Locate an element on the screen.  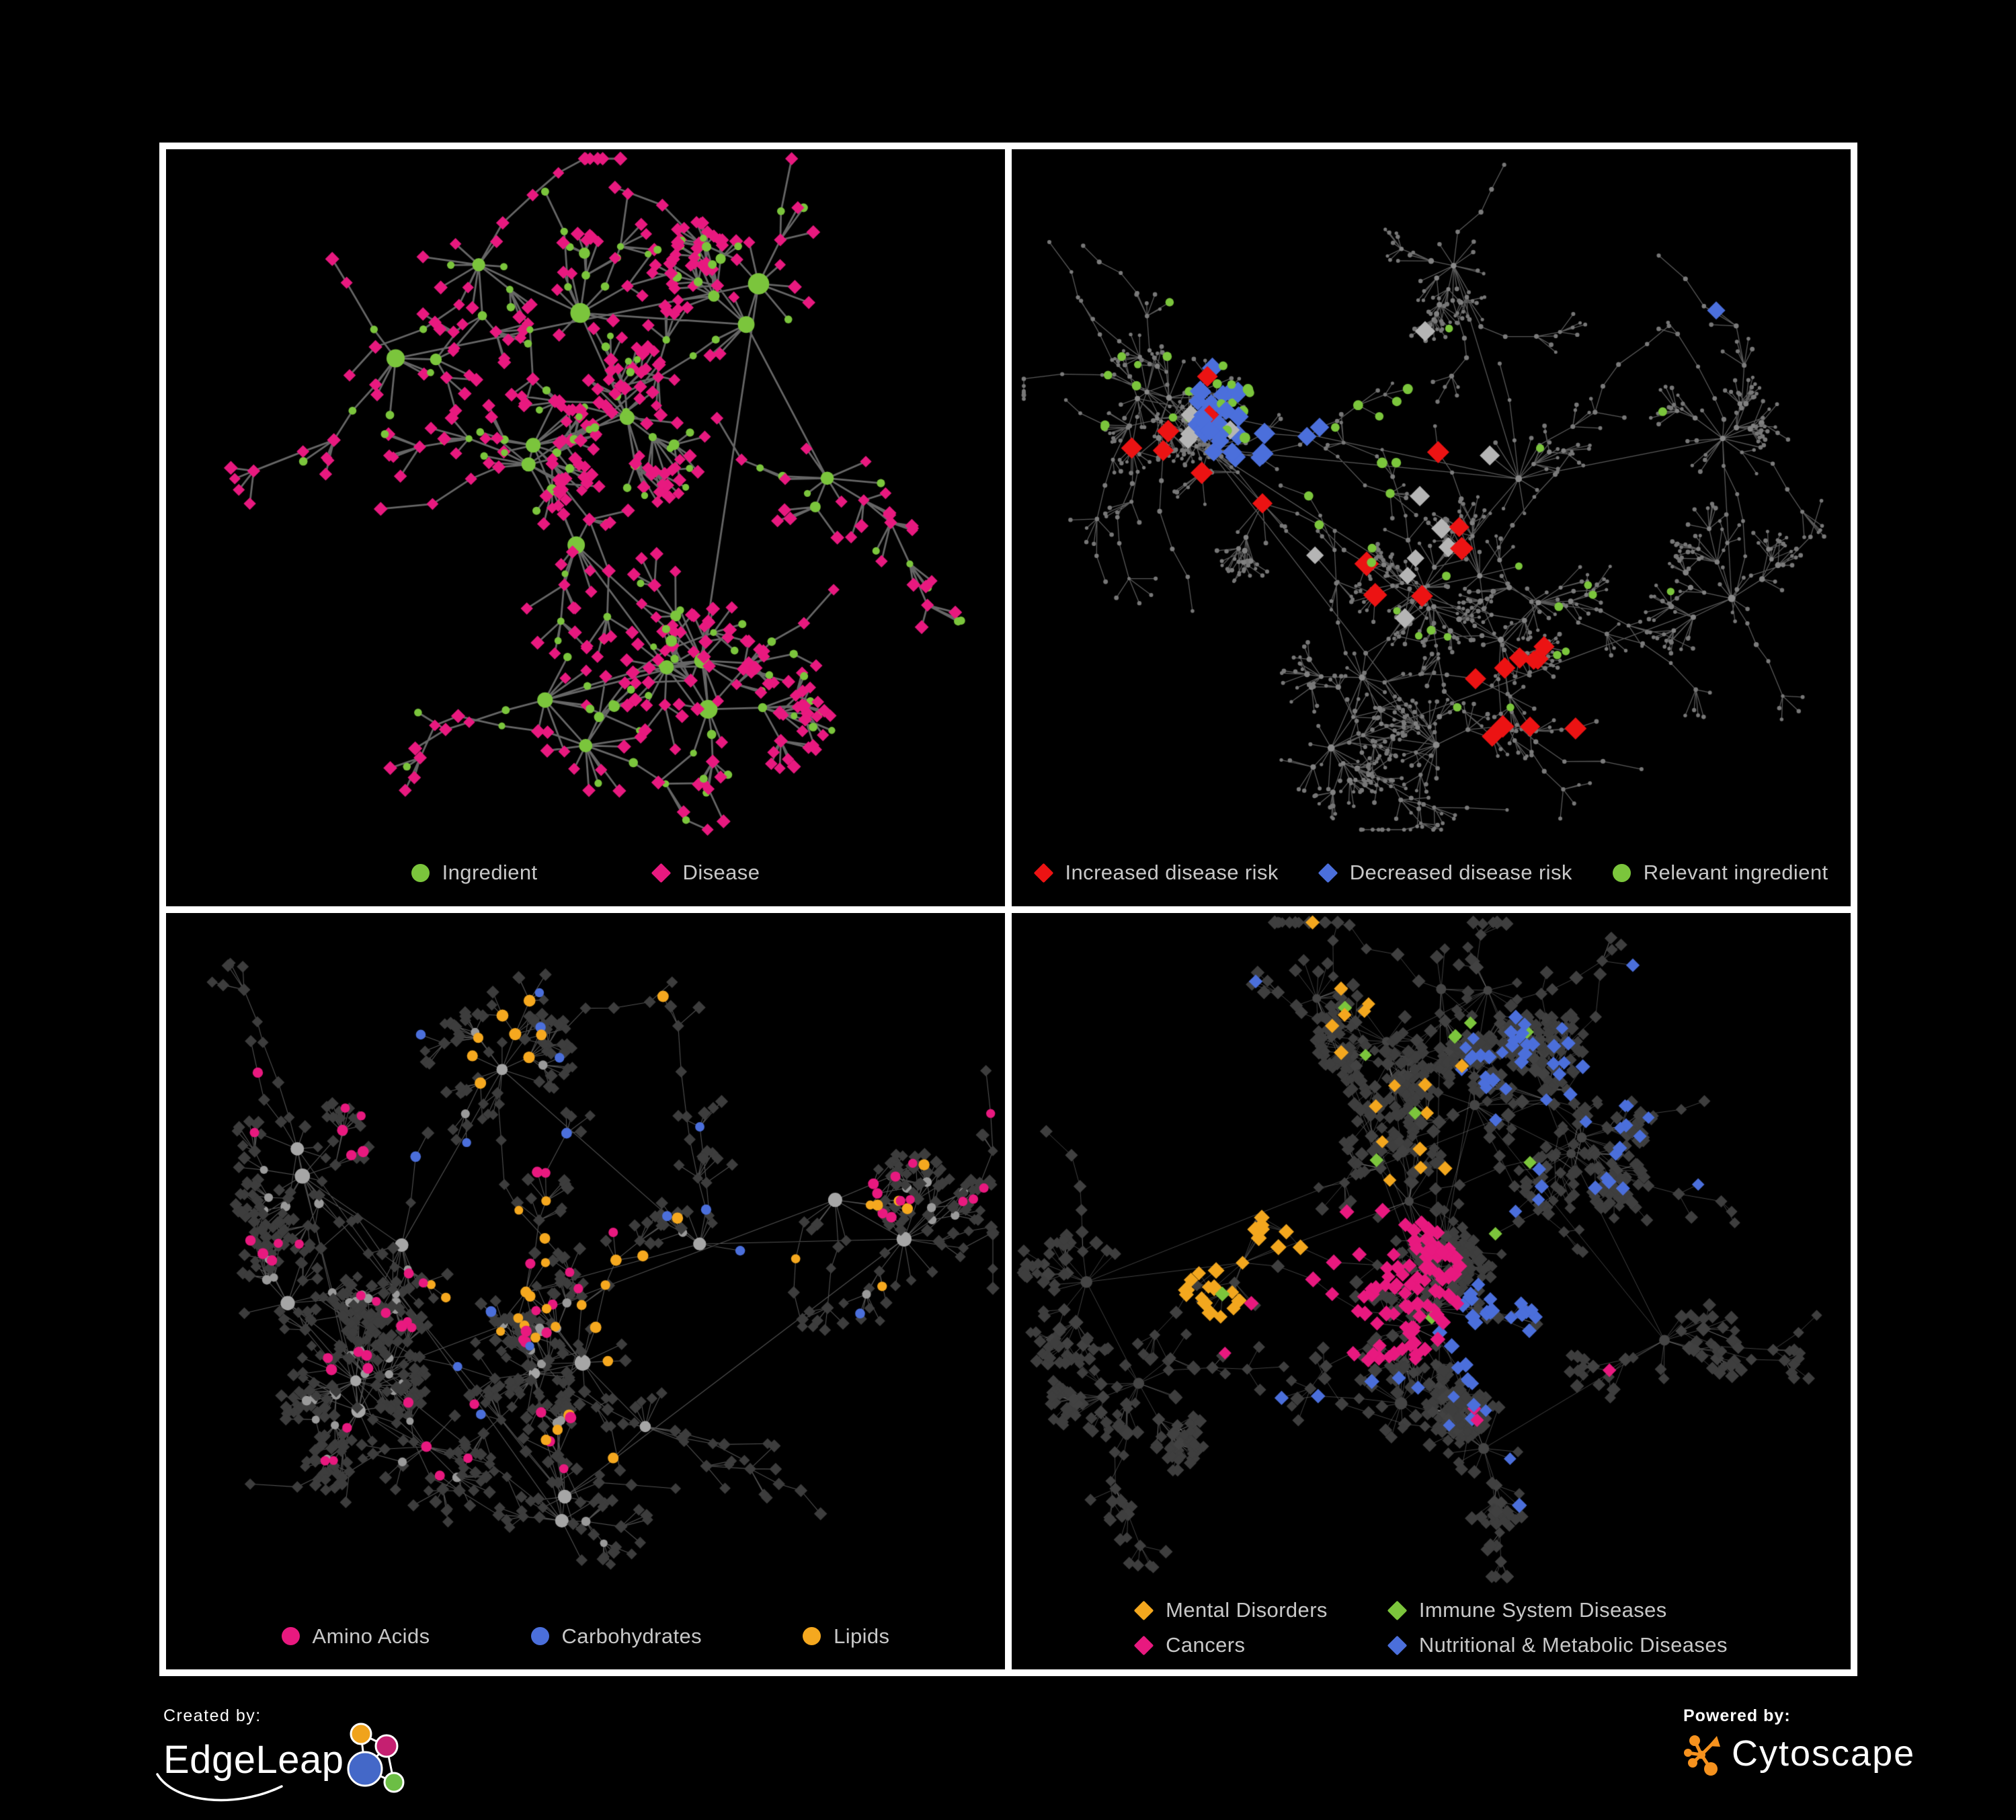
legend-item-disease: Disease is located at coordinates (705, 873).